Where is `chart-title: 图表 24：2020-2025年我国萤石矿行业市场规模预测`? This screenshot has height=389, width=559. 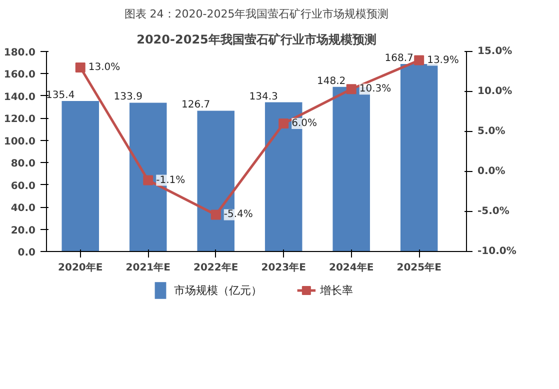 chart-title: 图表 24：2020-2025年我国萤石矿行业市场规模预测 is located at coordinates (256, 14).